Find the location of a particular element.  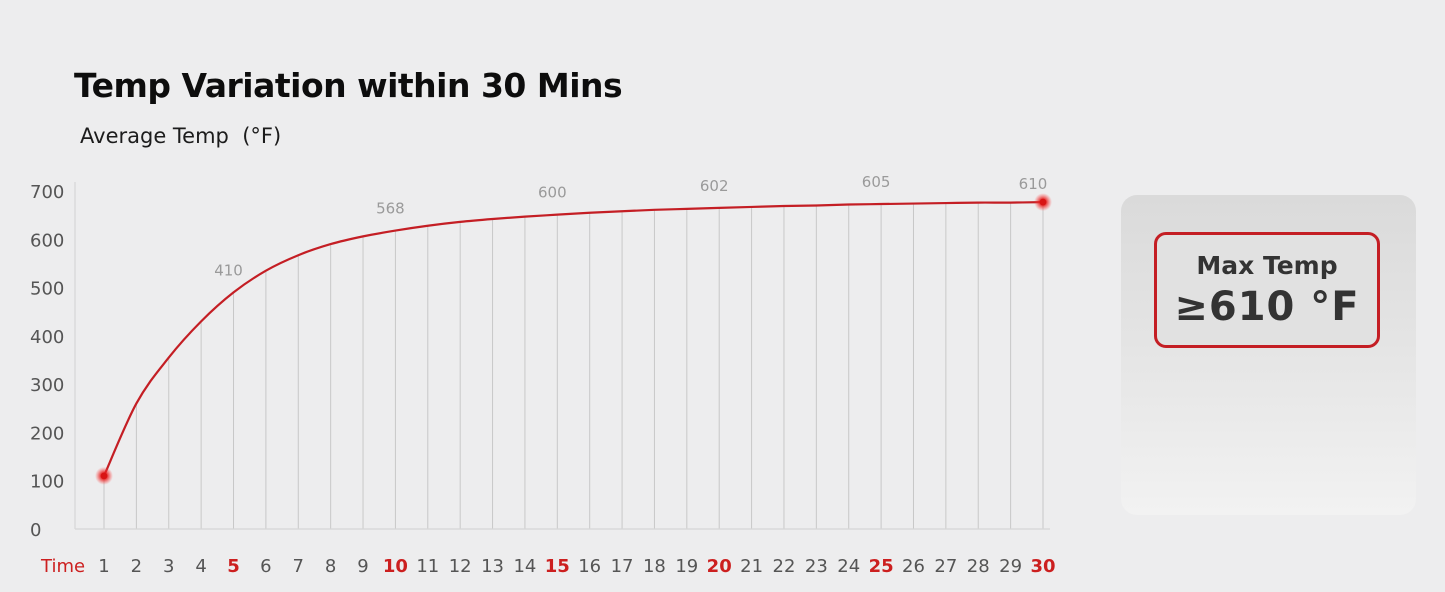

x-tick-9: 9 is located at coordinates (362, 566).